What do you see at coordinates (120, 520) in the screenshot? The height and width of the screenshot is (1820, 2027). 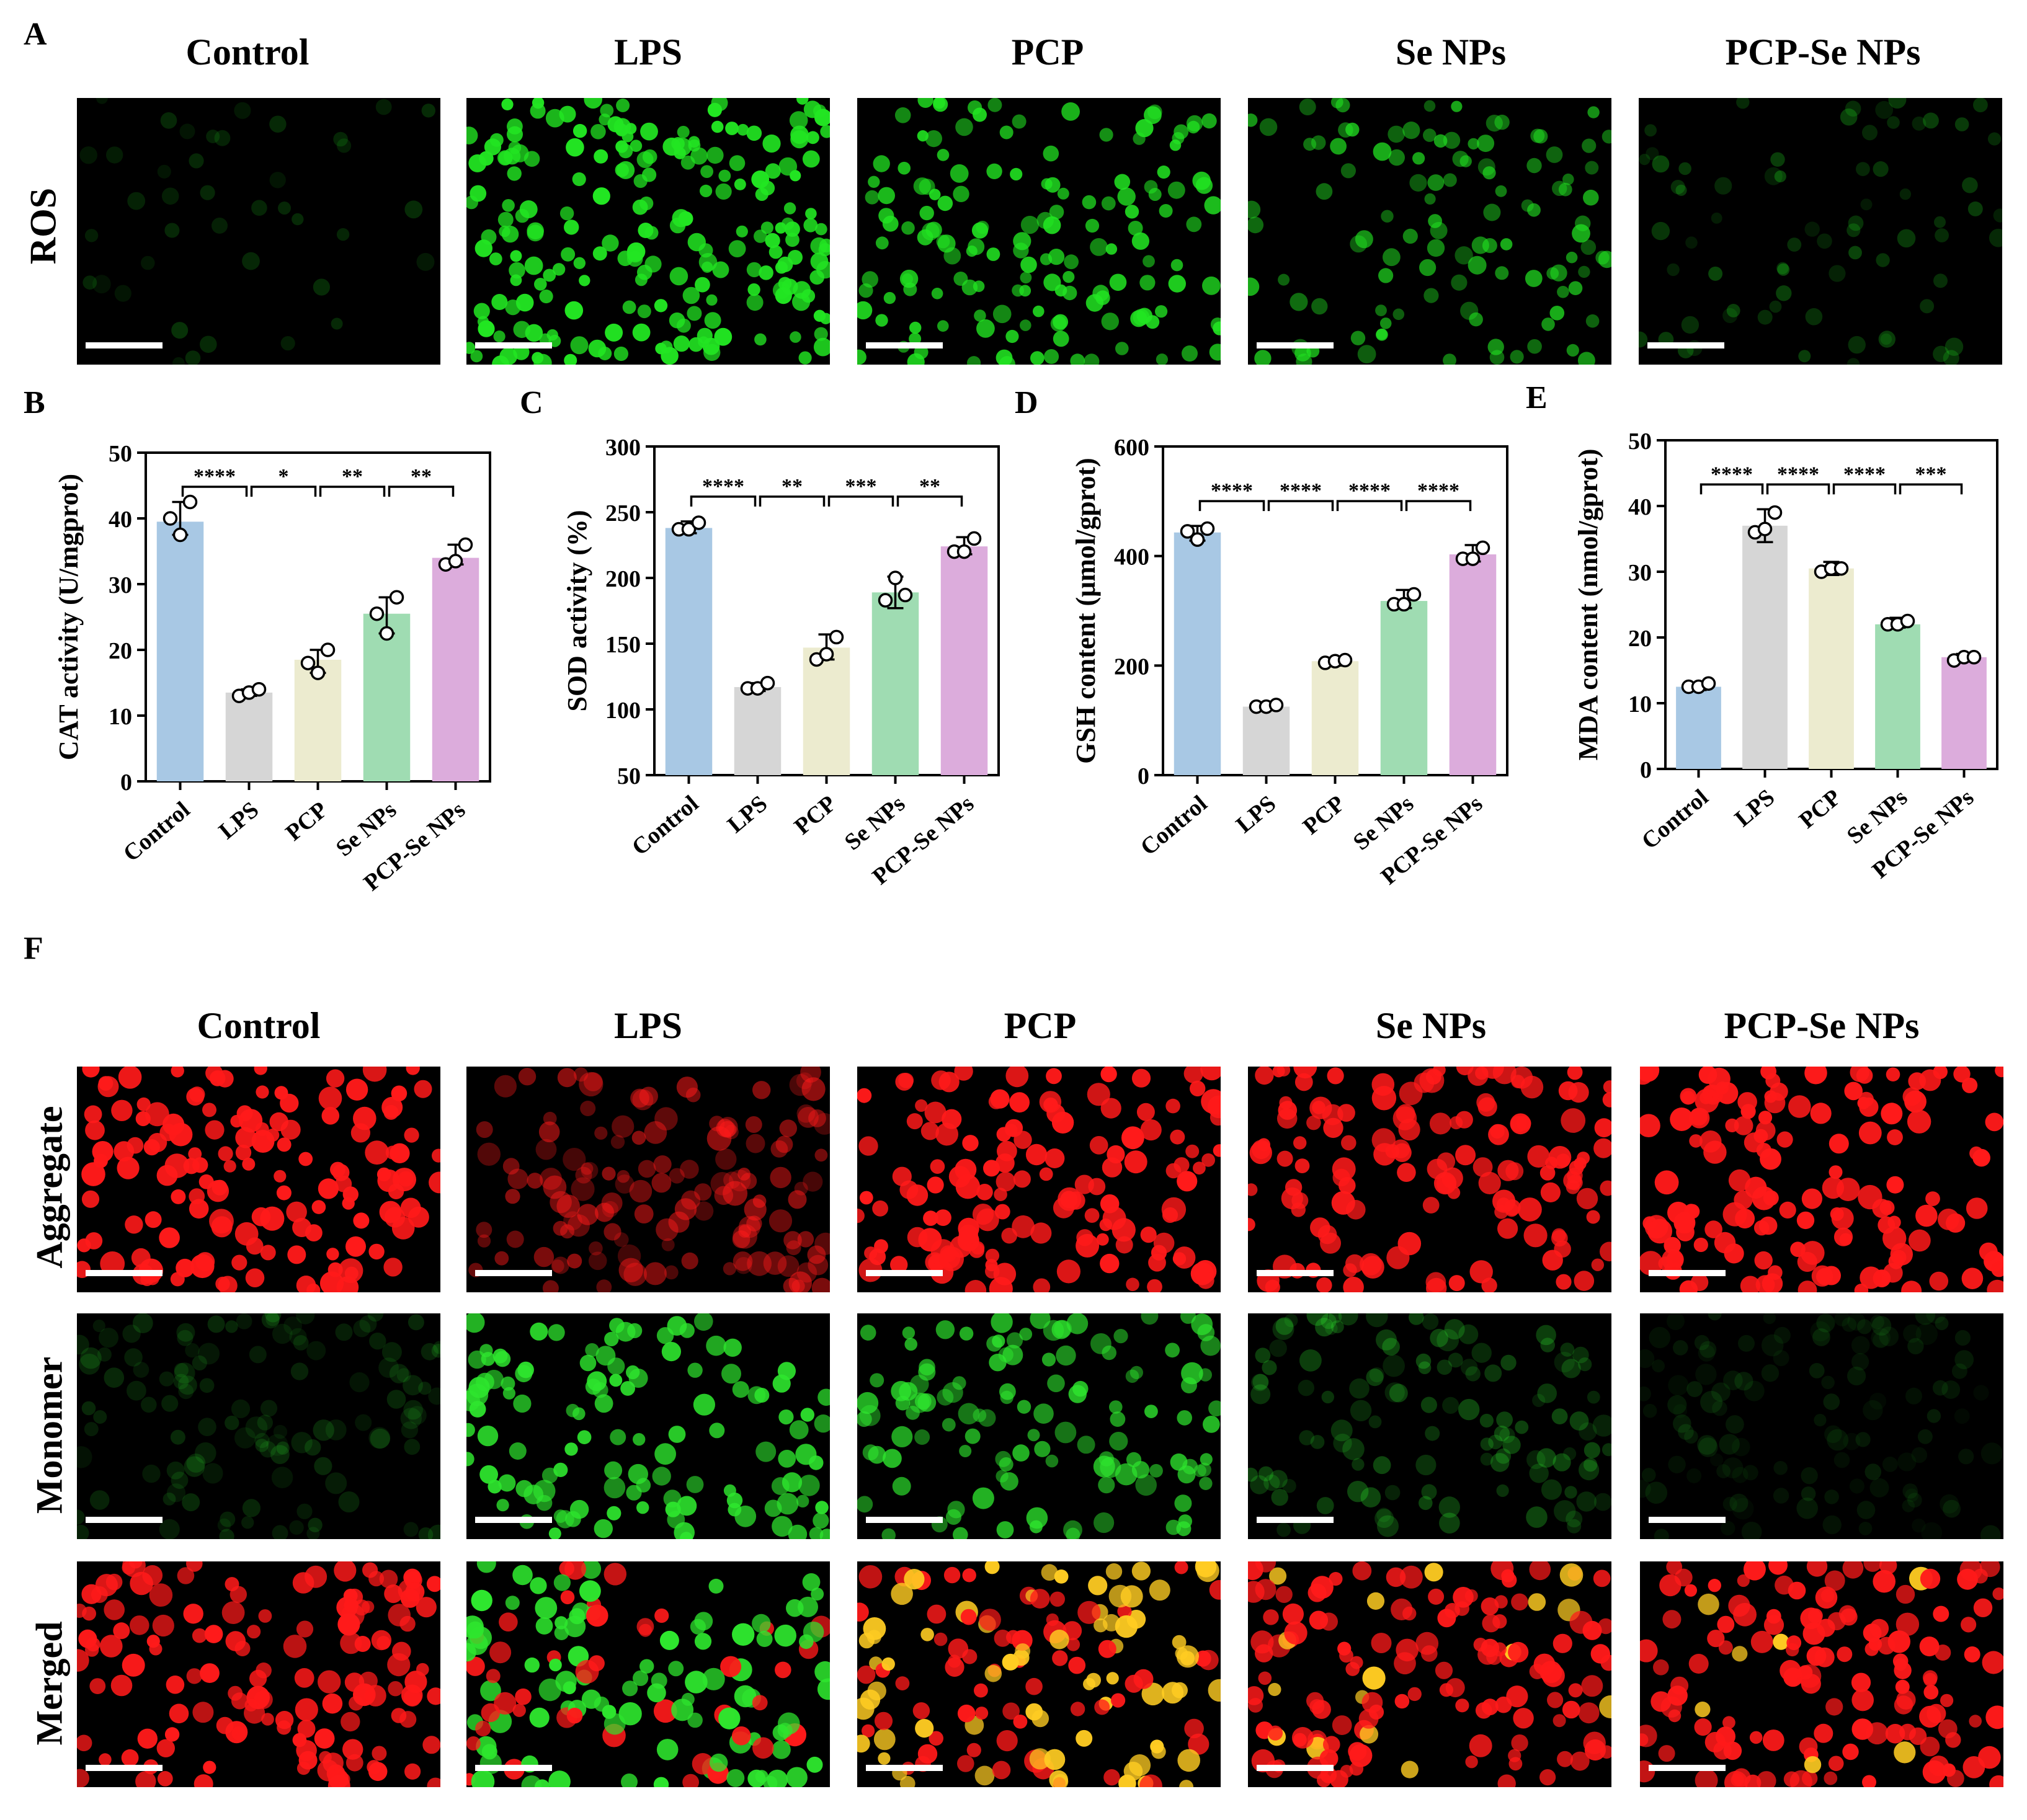 I see `y-tick-label: 40` at bounding box center [120, 520].